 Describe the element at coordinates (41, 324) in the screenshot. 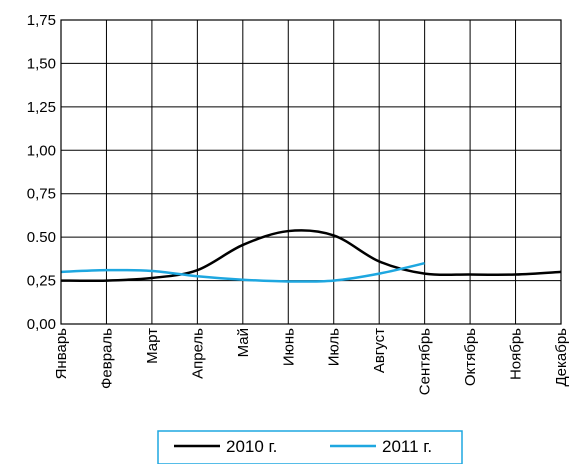

I see `y-tick-label: 0,00` at that location.